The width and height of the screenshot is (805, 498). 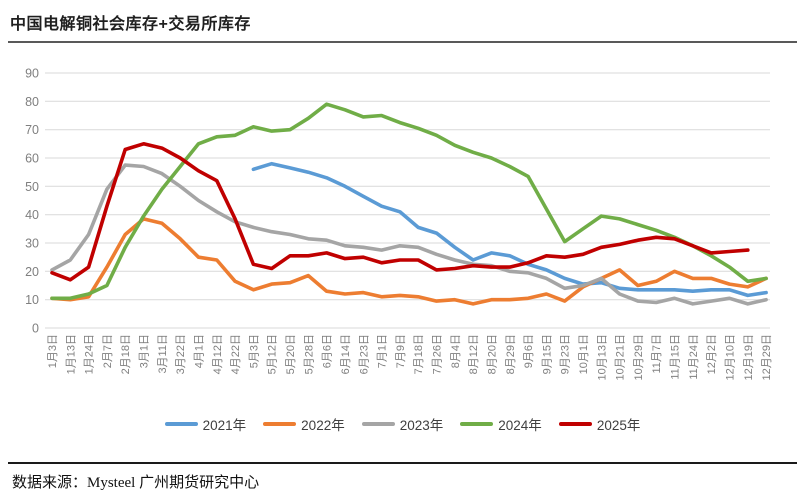 I want to click on y-axis-tick-label: 60, so click(x=32, y=159).